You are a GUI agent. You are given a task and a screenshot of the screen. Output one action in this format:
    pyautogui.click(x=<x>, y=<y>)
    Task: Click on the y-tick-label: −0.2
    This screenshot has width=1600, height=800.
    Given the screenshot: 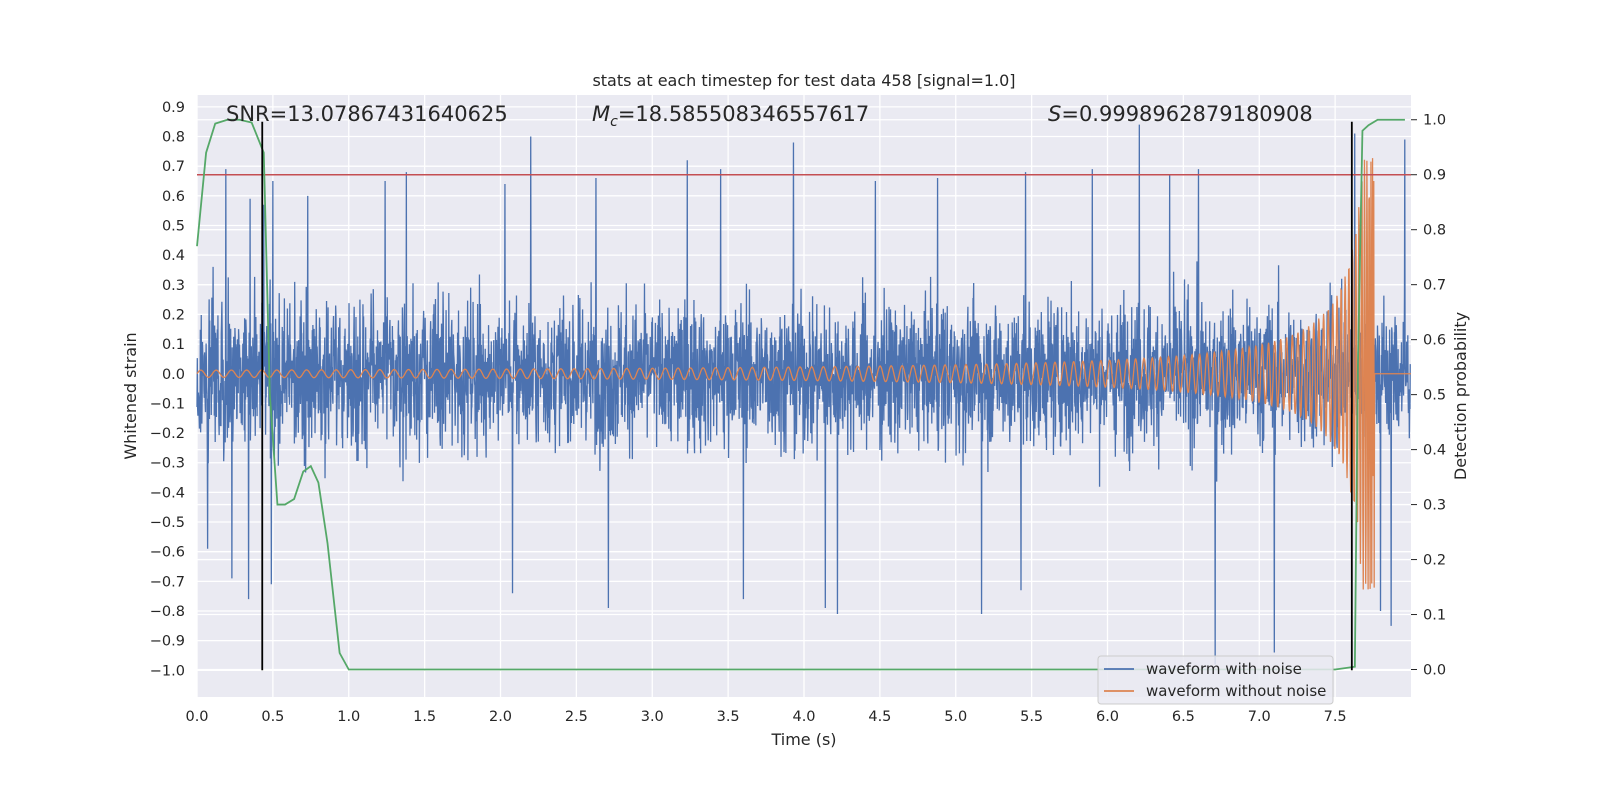 What is the action you would take?
    pyautogui.click(x=167, y=434)
    